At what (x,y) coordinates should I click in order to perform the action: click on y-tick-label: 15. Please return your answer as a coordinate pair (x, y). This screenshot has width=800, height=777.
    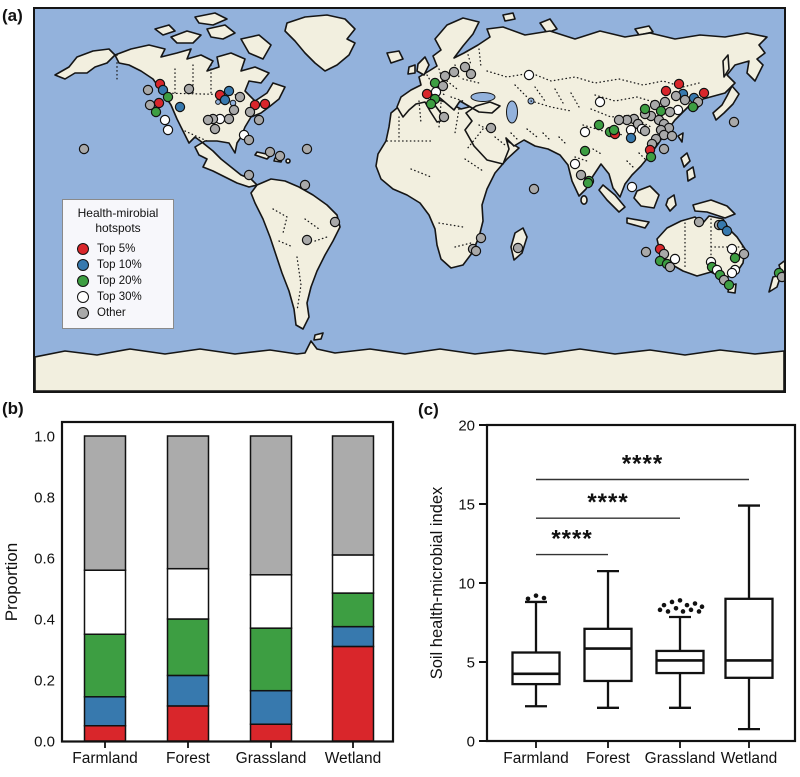
    Looking at the image, I should click on (466, 505).